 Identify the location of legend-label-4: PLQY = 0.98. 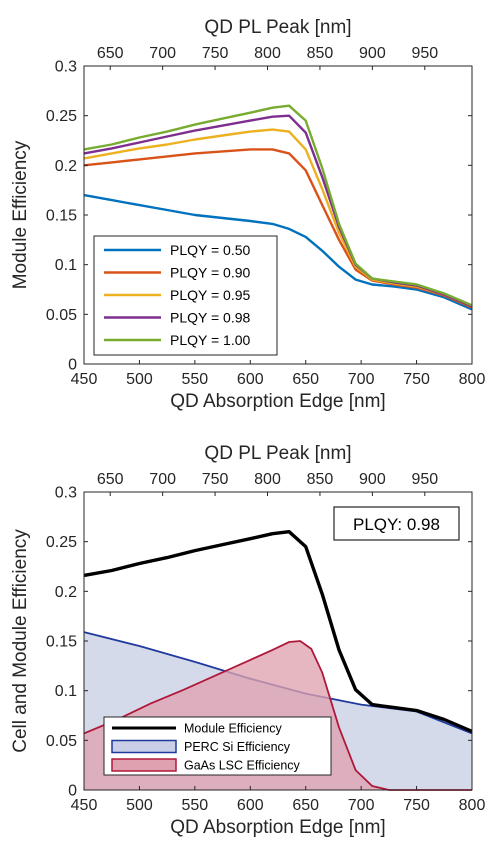
(210, 318).